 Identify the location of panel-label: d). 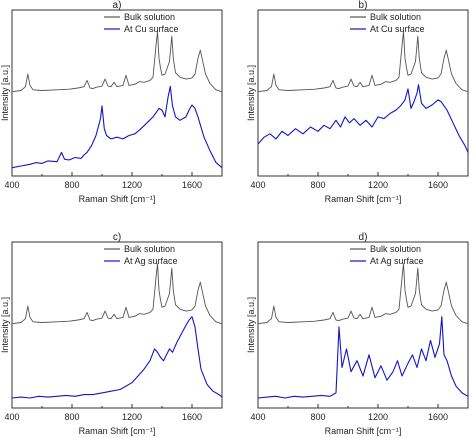
(363, 237).